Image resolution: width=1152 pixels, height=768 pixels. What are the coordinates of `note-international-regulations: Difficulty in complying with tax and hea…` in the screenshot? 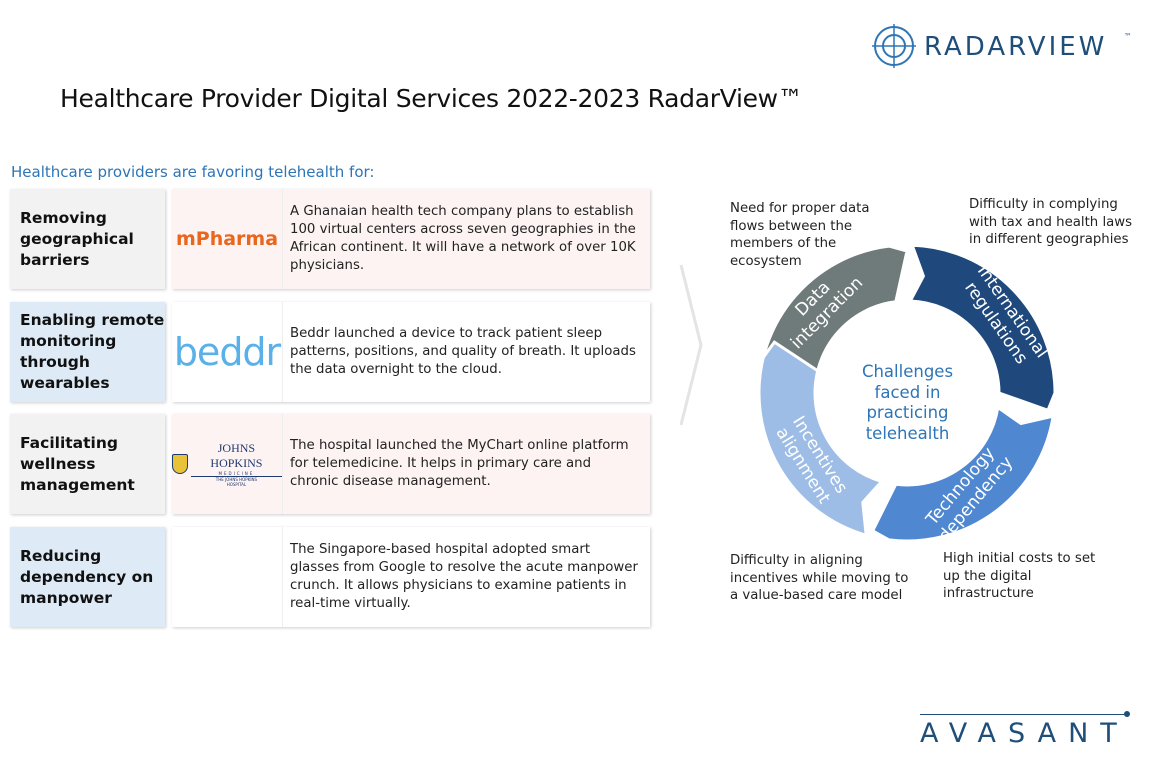 It's located at (1051, 222).